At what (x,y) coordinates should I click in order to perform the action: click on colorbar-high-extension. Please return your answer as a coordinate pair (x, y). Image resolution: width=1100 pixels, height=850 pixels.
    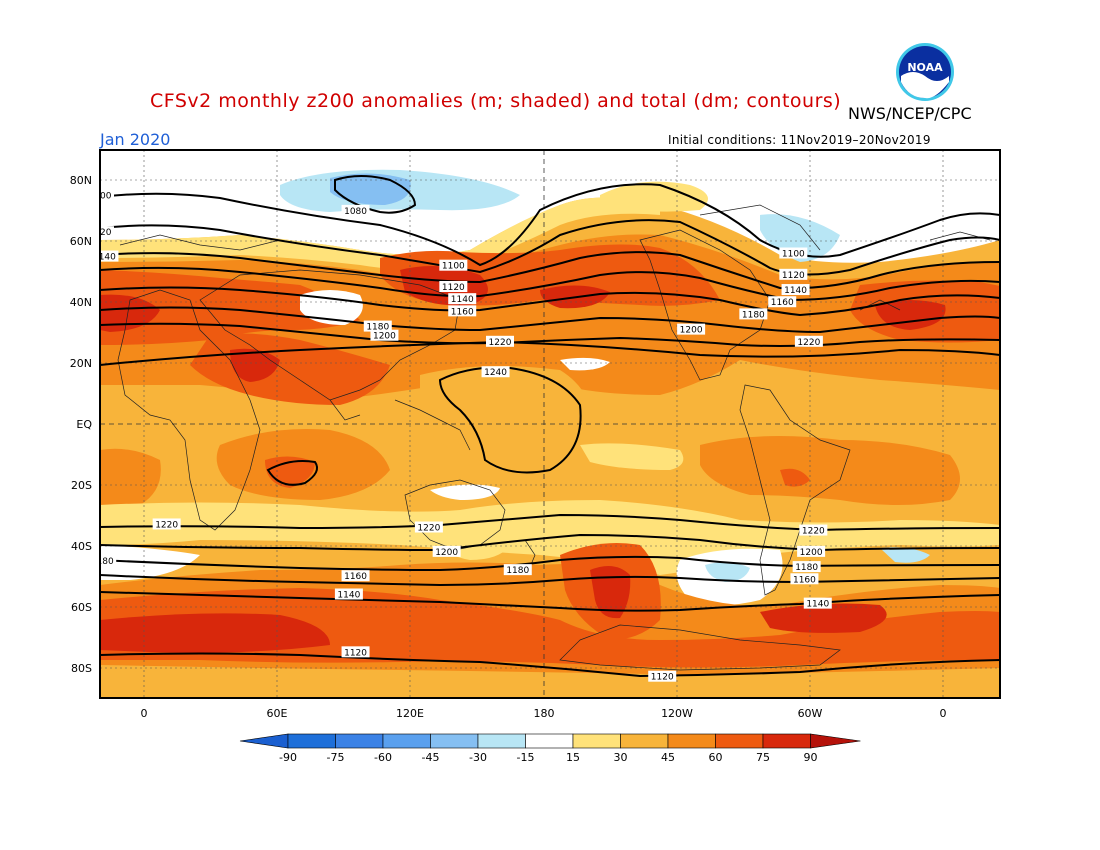
    Looking at the image, I should click on (835, 741).